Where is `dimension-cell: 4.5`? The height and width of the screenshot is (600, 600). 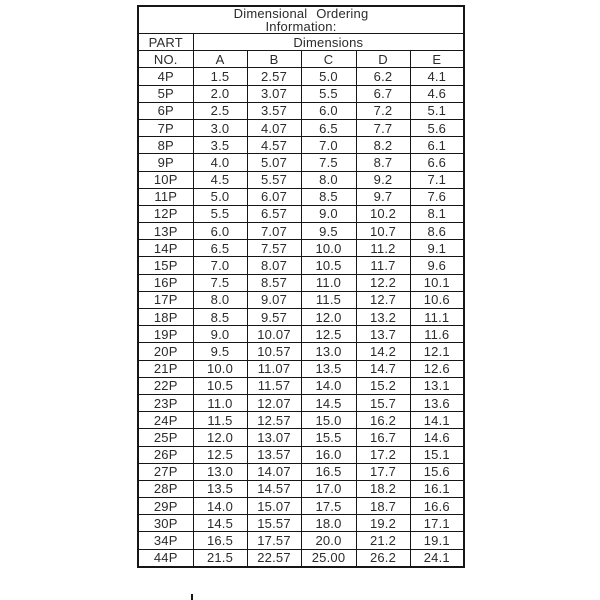
dimension-cell: 4.5 is located at coordinates (220, 179).